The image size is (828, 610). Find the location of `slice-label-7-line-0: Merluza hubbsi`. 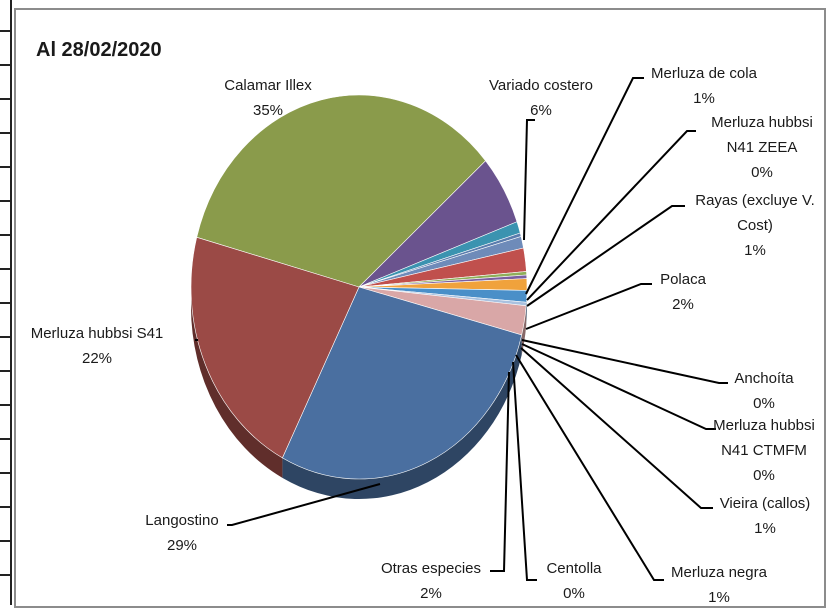

slice-label-7-line-0: Merluza hubbsi is located at coordinates (764, 425).